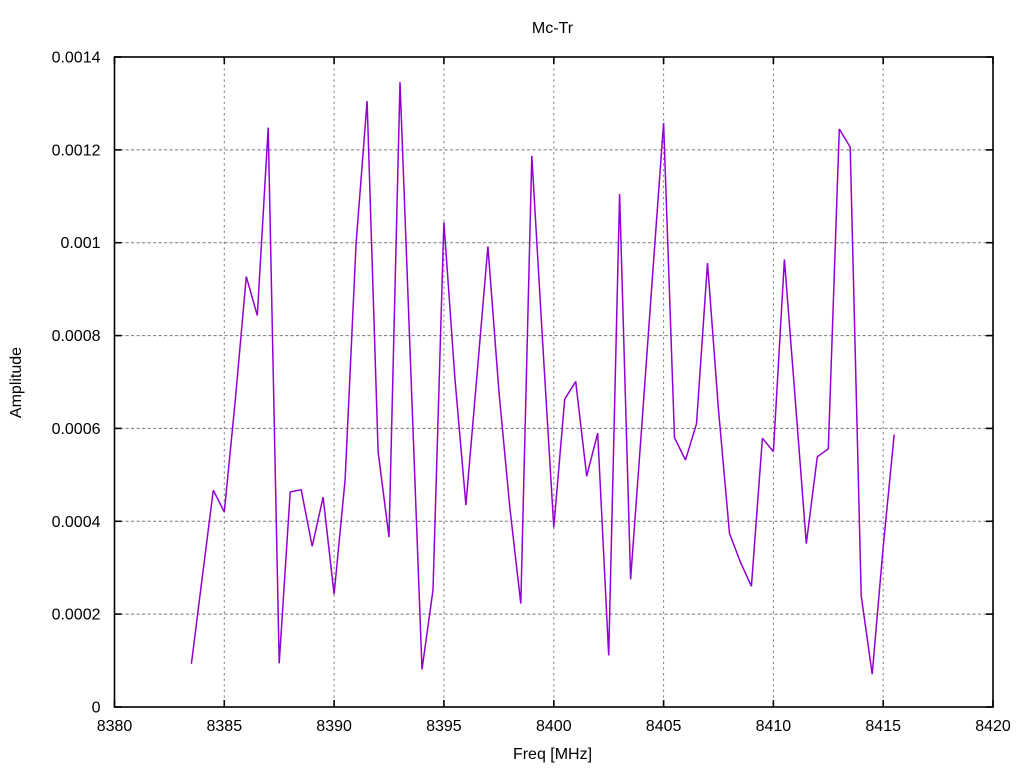 This screenshot has width=1024, height=768. Describe the element at coordinates (76, 58) in the screenshot. I see `svg-text: 0.0014` at that location.